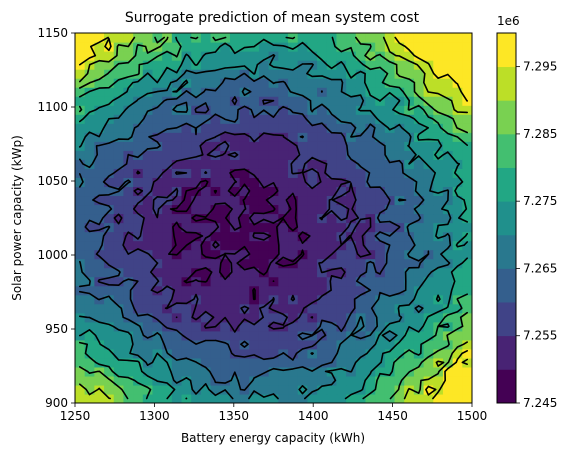 The image size is (573, 459). I want to click on colorbar-frame, so click(506, 218).